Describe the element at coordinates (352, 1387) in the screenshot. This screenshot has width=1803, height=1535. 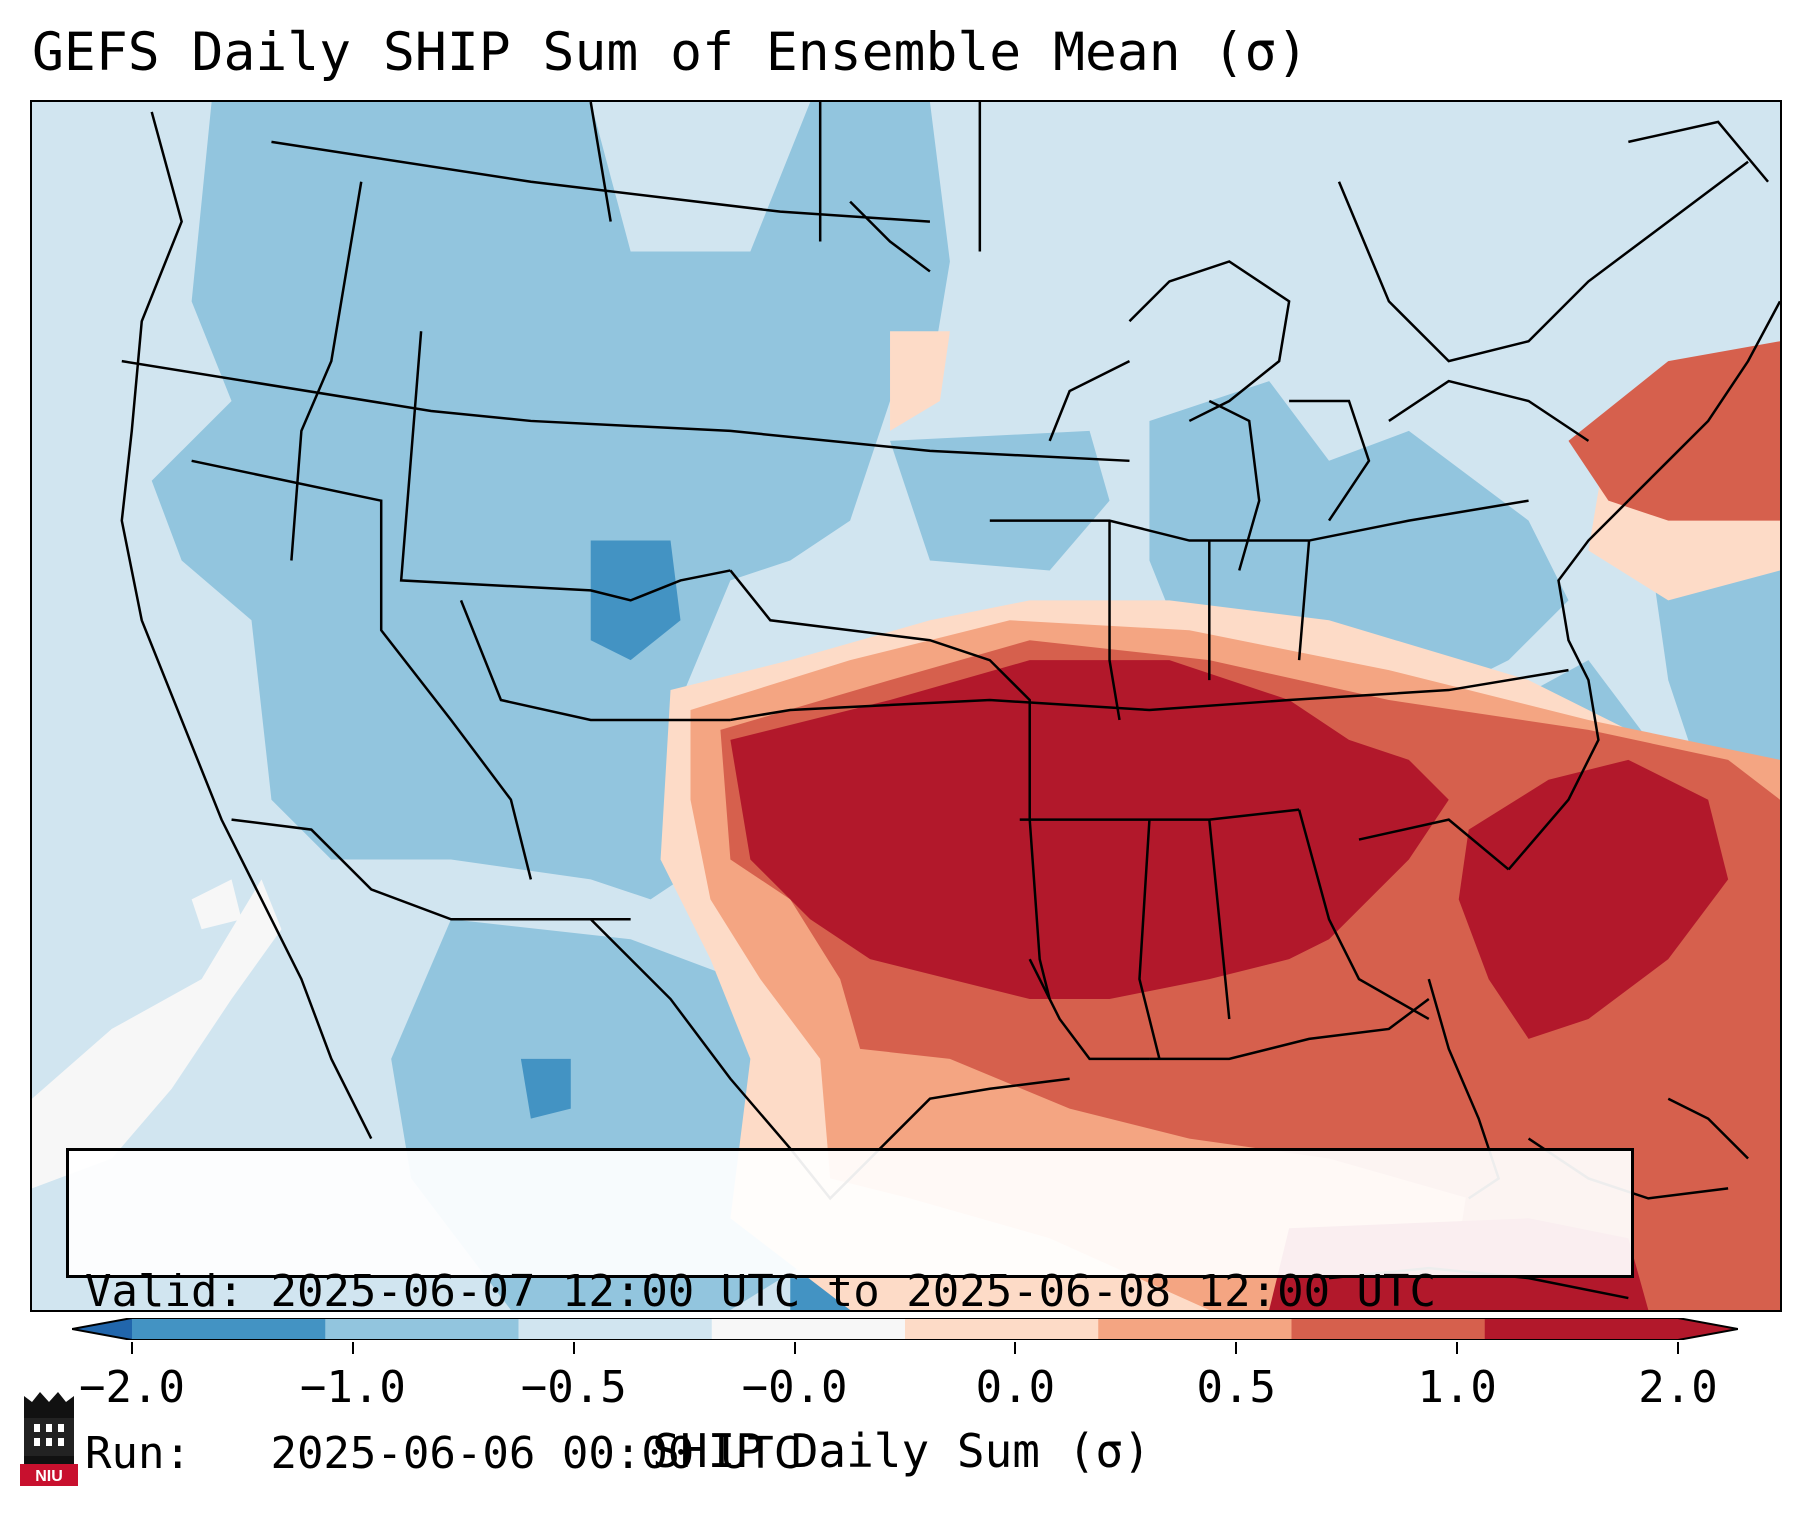
I see `colorbar-tick-label: −1.0` at that location.